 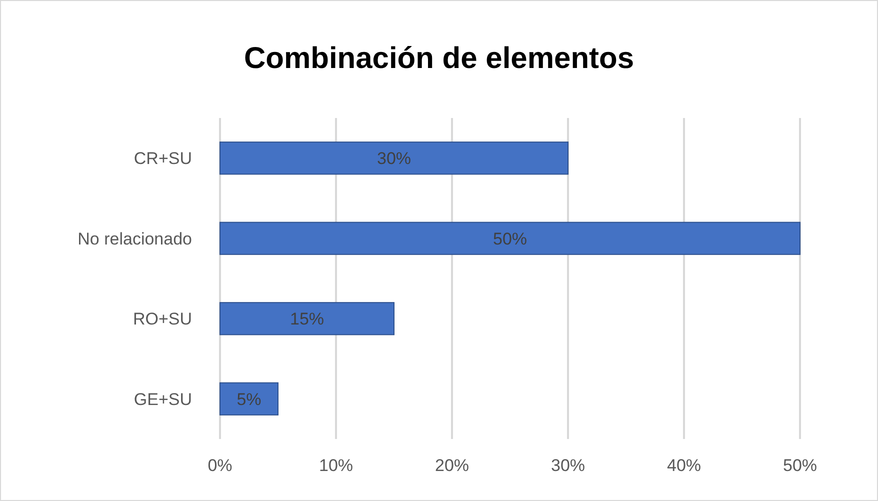 I want to click on y-tick-label: GE+SU, so click(x=163, y=399).